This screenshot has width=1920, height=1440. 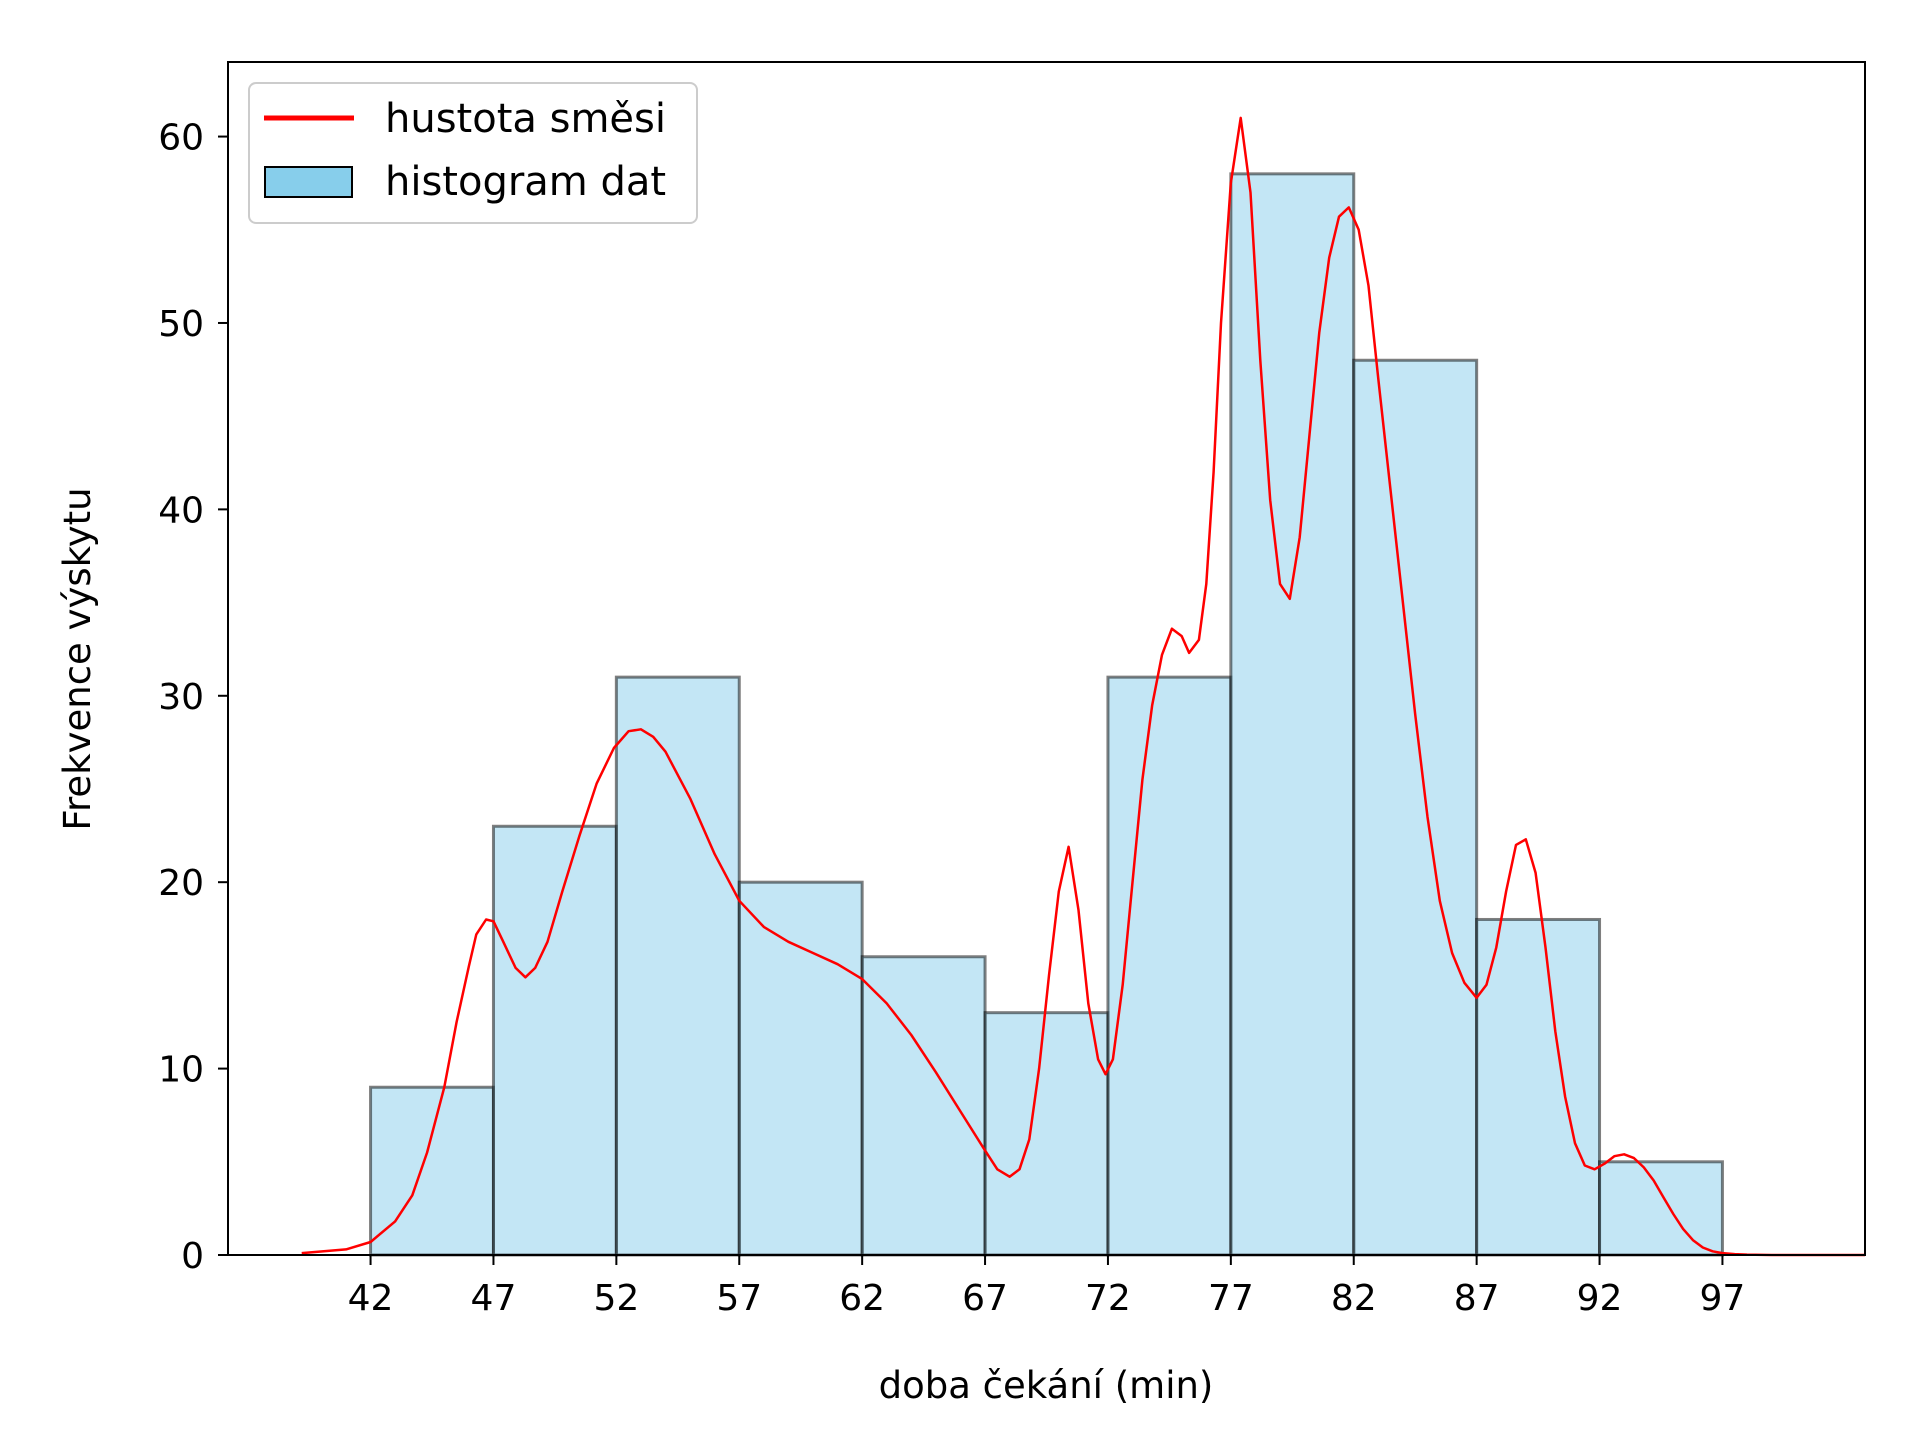 I want to click on y-tick-label: 10, so click(x=181, y=1070).